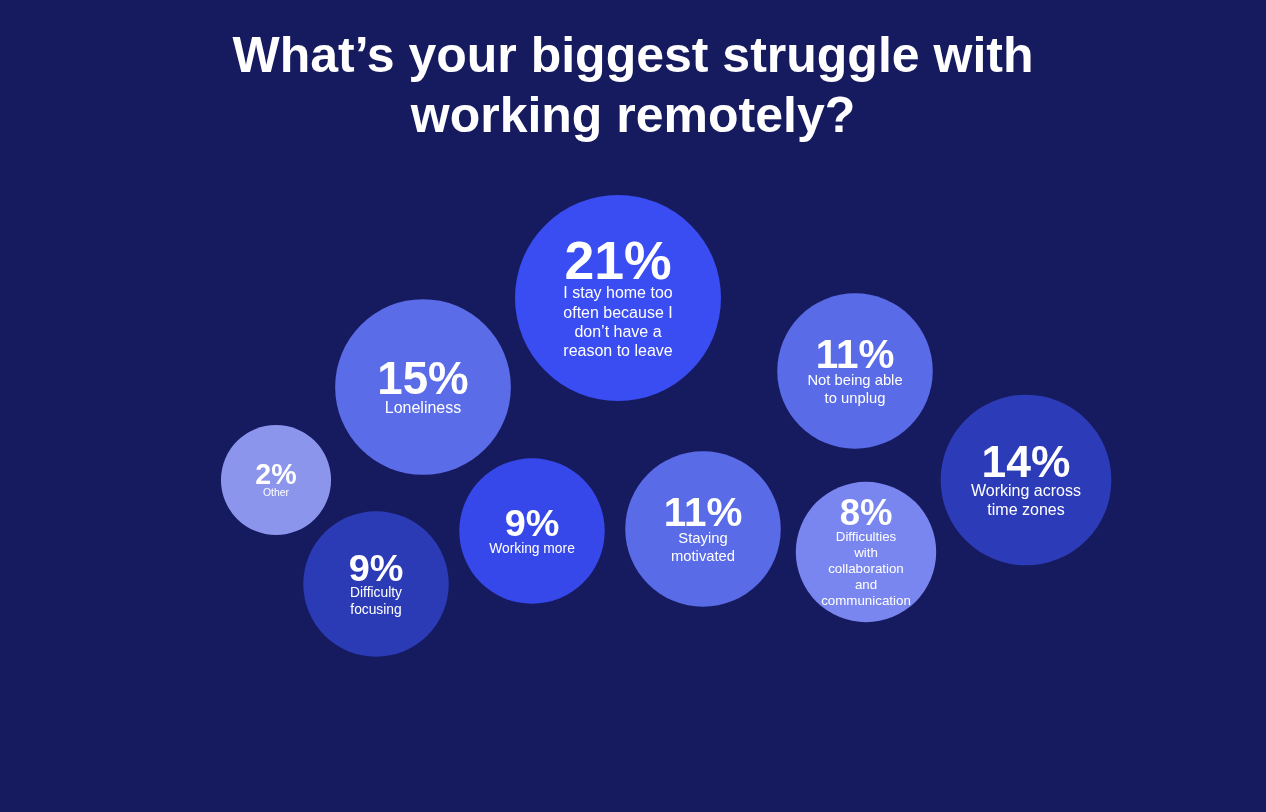 The width and height of the screenshot is (1266, 812). What do you see at coordinates (1026, 499) in the screenshot?
I see `category-label: Working across time zones` at bounding box center [1026, 499].